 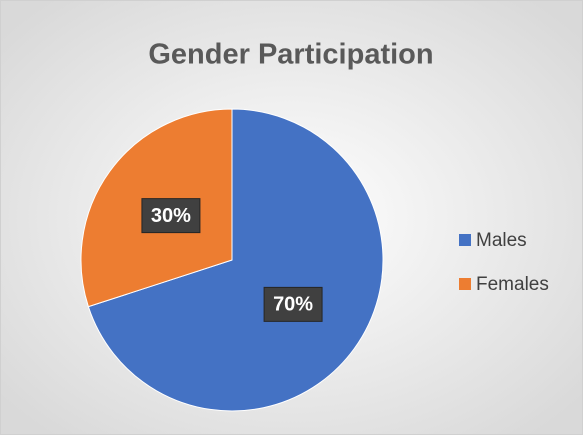 I want to click on chart-title: Gender Participation, so click(x=290, y=55).